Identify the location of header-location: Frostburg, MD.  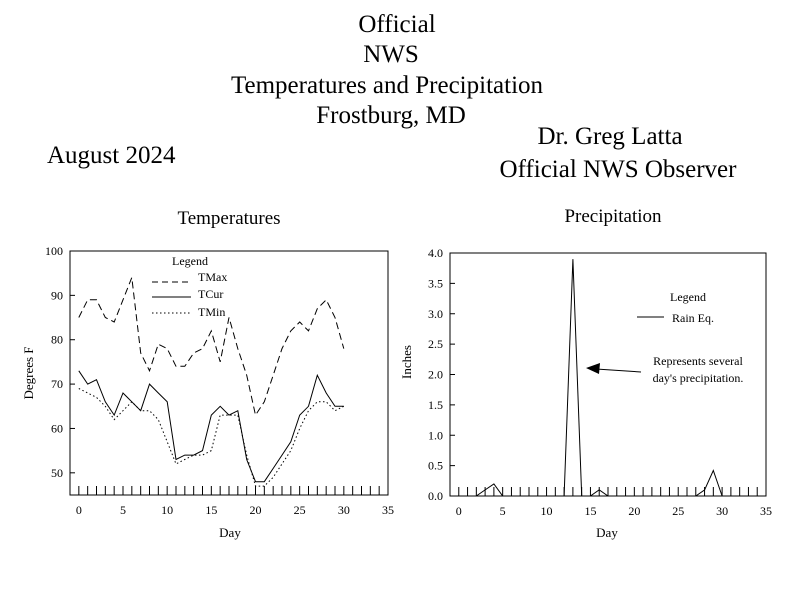
(391, 115).